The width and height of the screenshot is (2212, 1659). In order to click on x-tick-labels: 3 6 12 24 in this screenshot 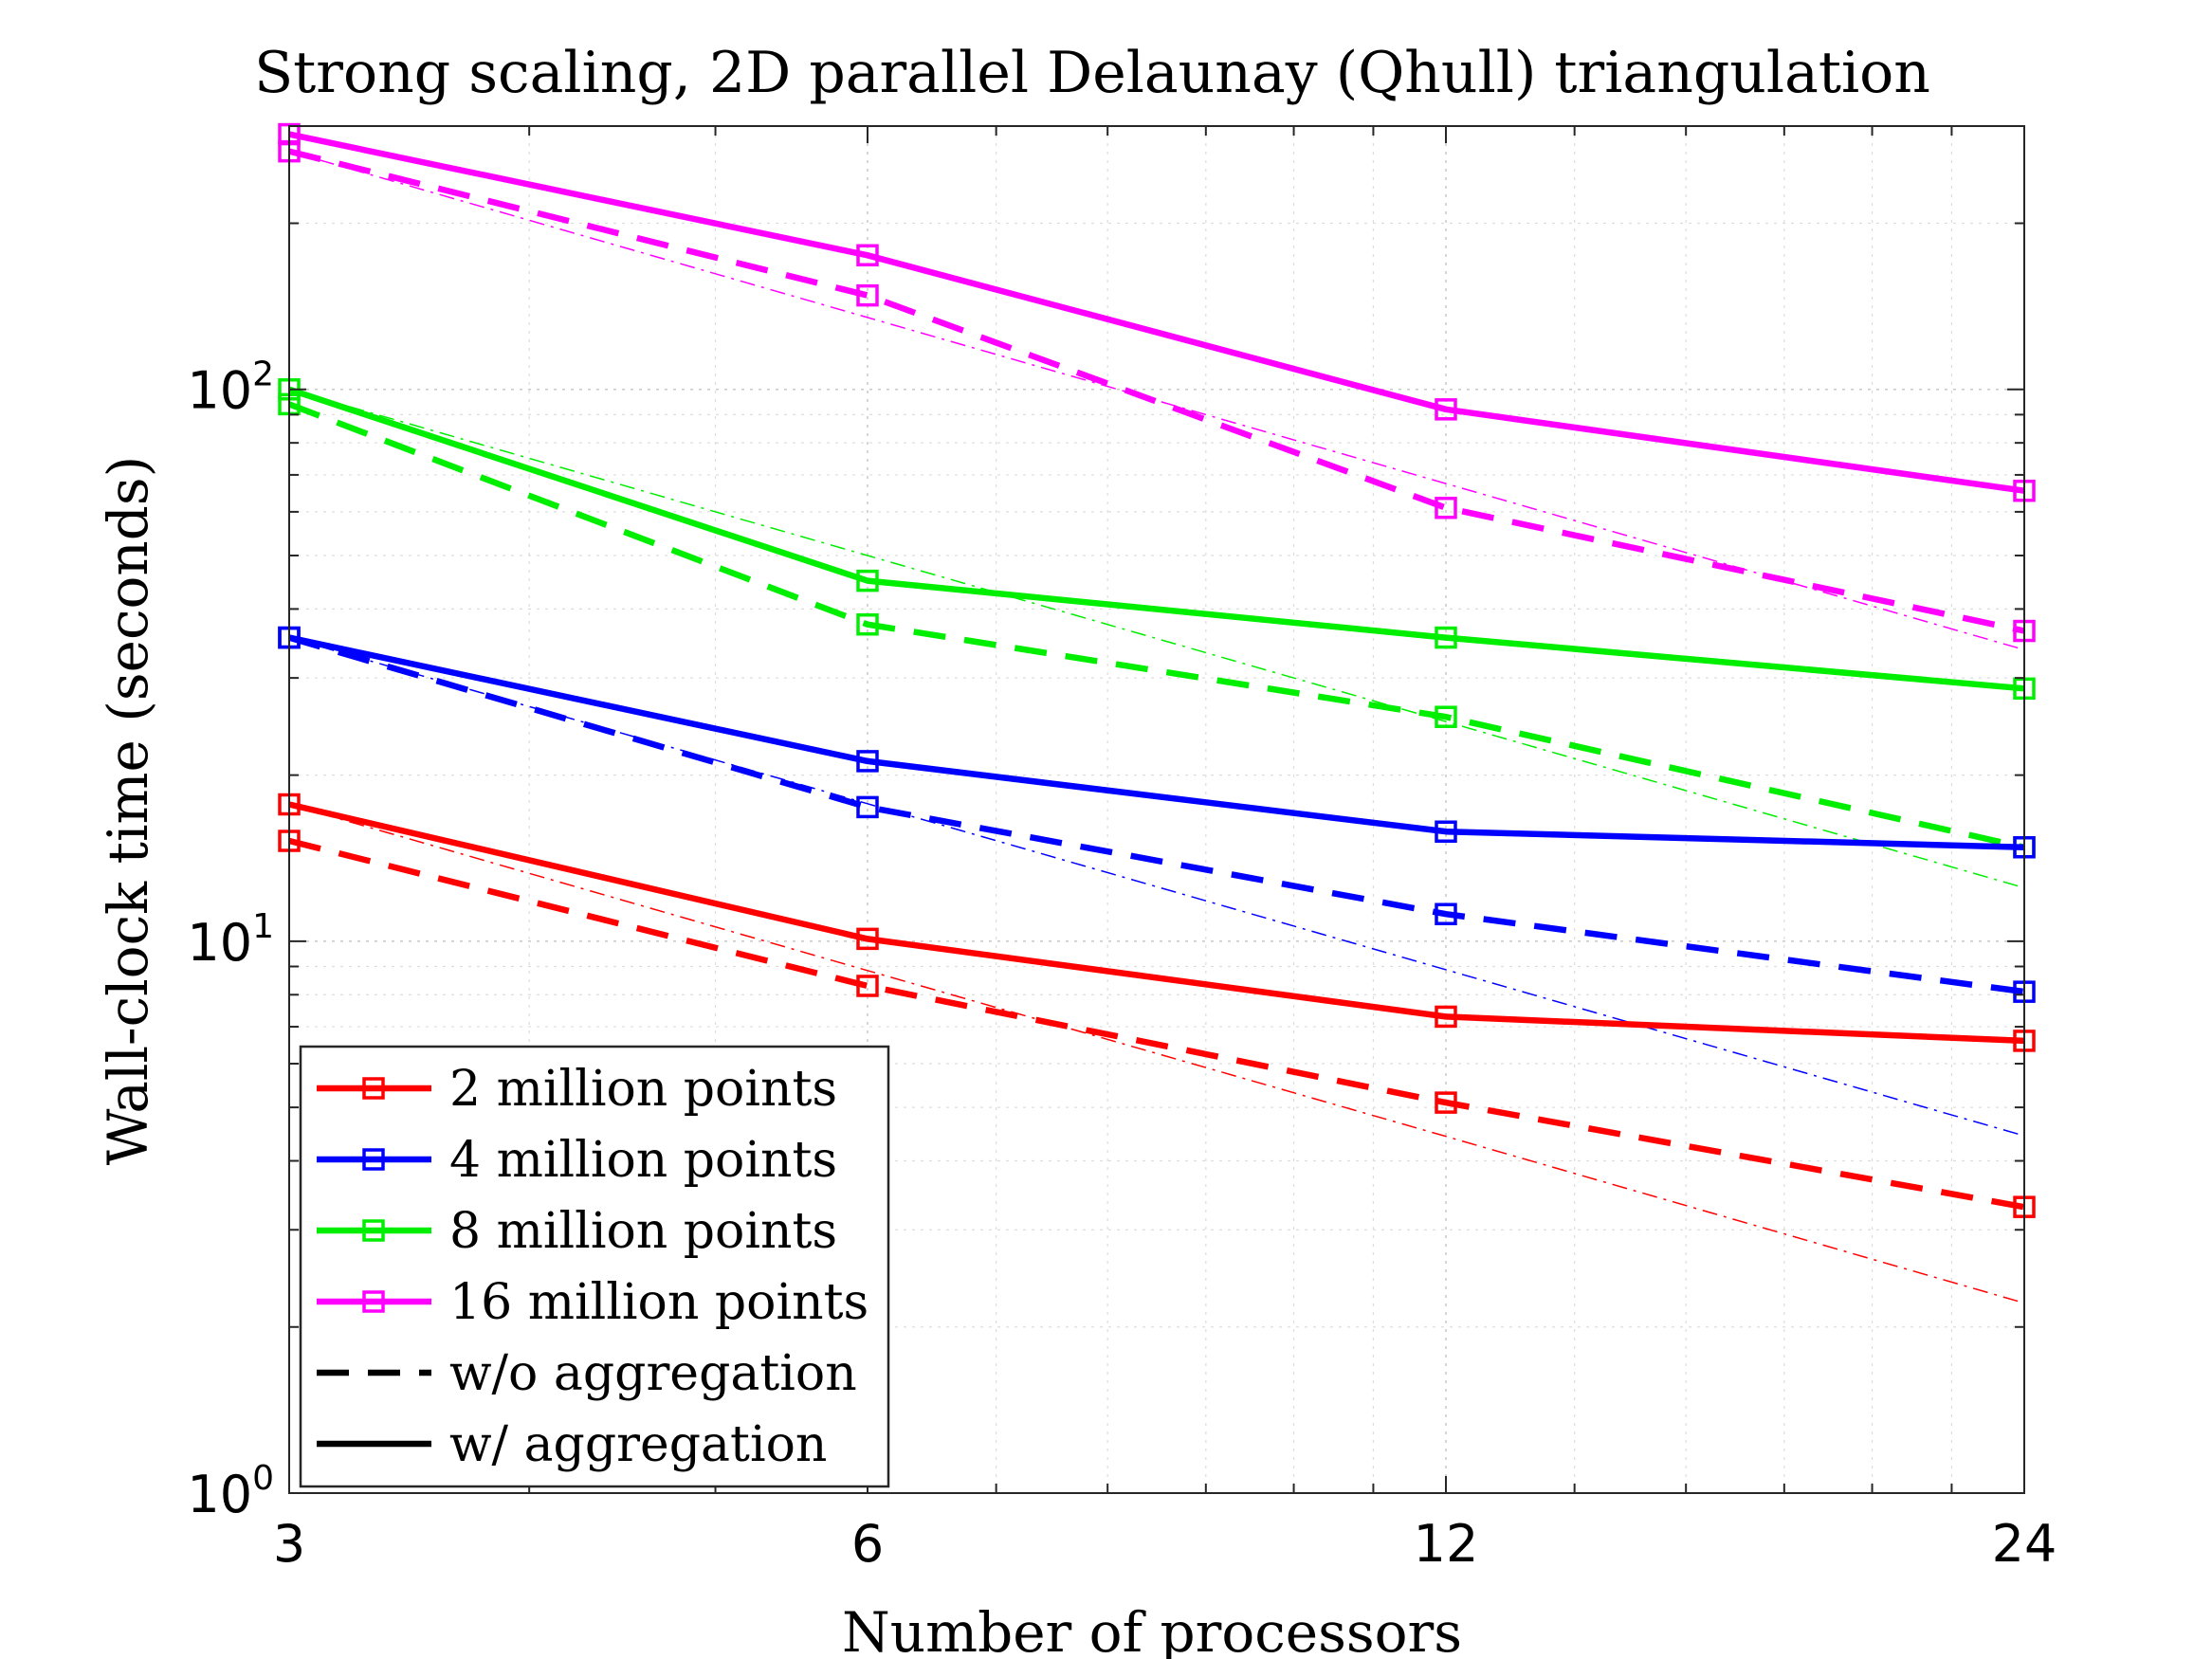, I will do `click(1165, 1544)`.